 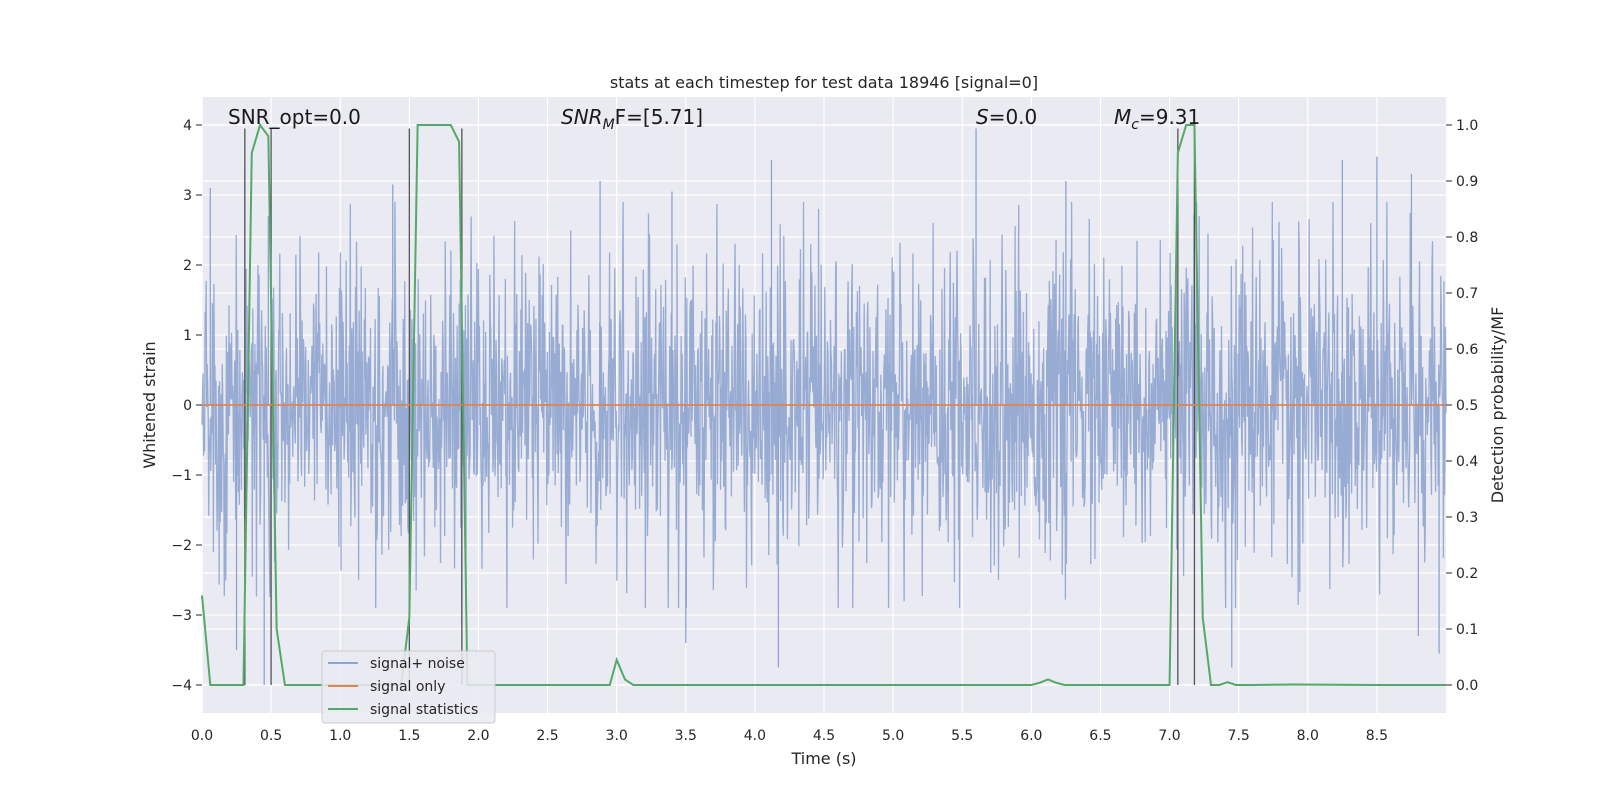 What do you see at coordinates (1467, 294) in the screenshot?
I see `y-right-tick-label: 0.7` at bounding box center [1467, 294].